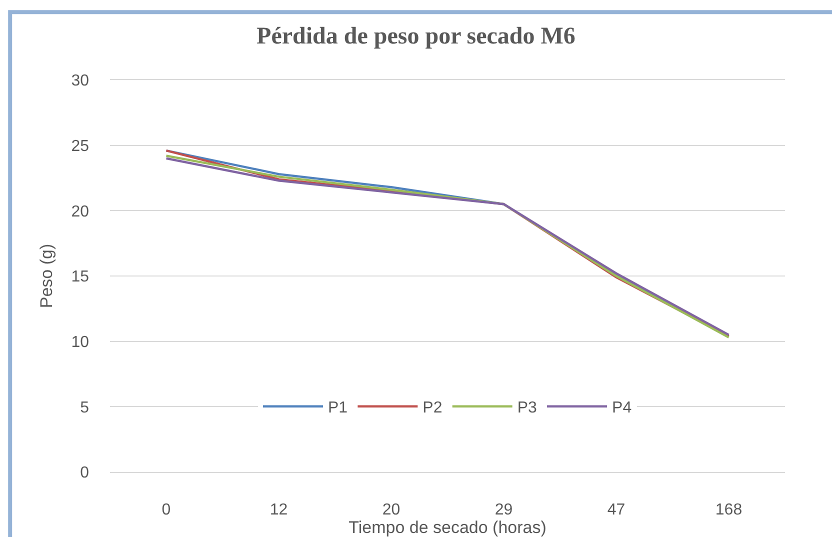  Describe the element at coordinates (166, 509) in the screenshot. I see `x-tick-label: 0` at that location.